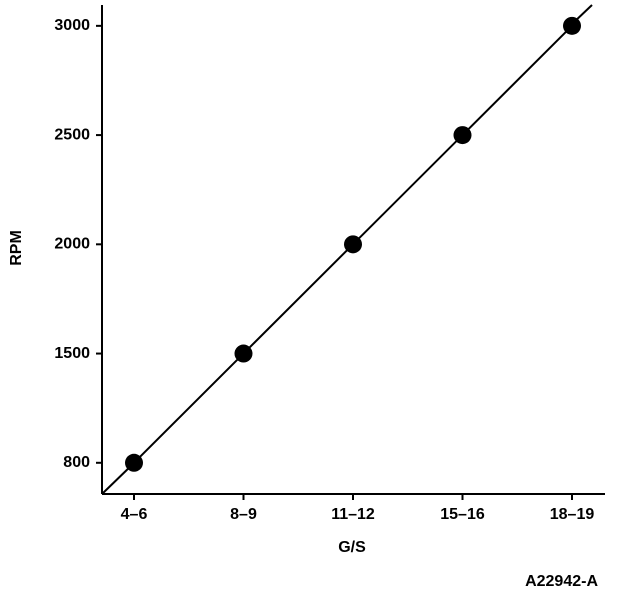 This screenshot has width=624, height=603. I want to click on y-axis-label: RPM, so click(16, 248).